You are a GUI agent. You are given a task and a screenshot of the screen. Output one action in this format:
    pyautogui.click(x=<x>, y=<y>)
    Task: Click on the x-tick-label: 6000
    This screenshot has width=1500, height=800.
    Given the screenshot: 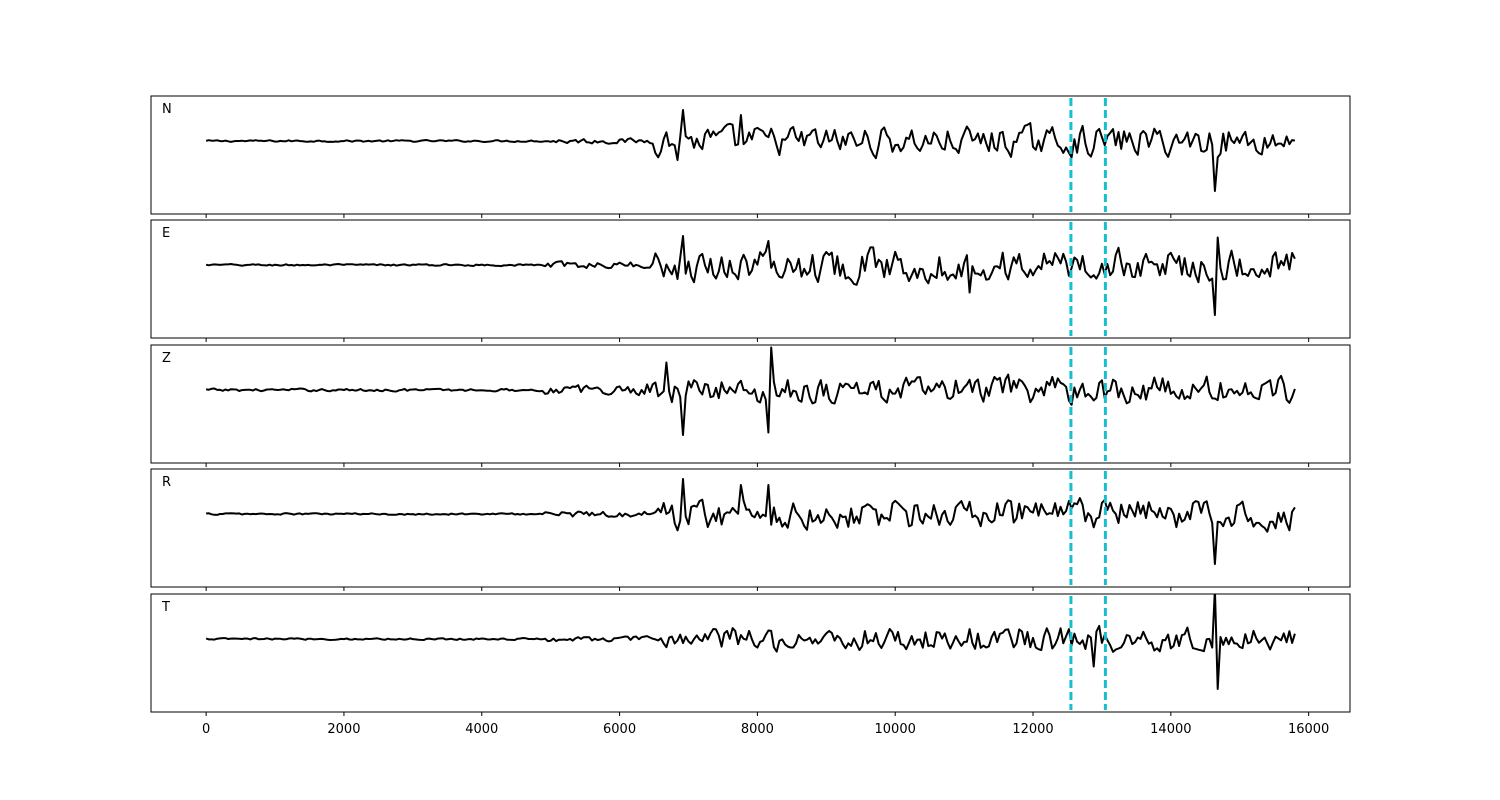 What is the action you would take?
    pyautogui.click(x=619, y=729)
    